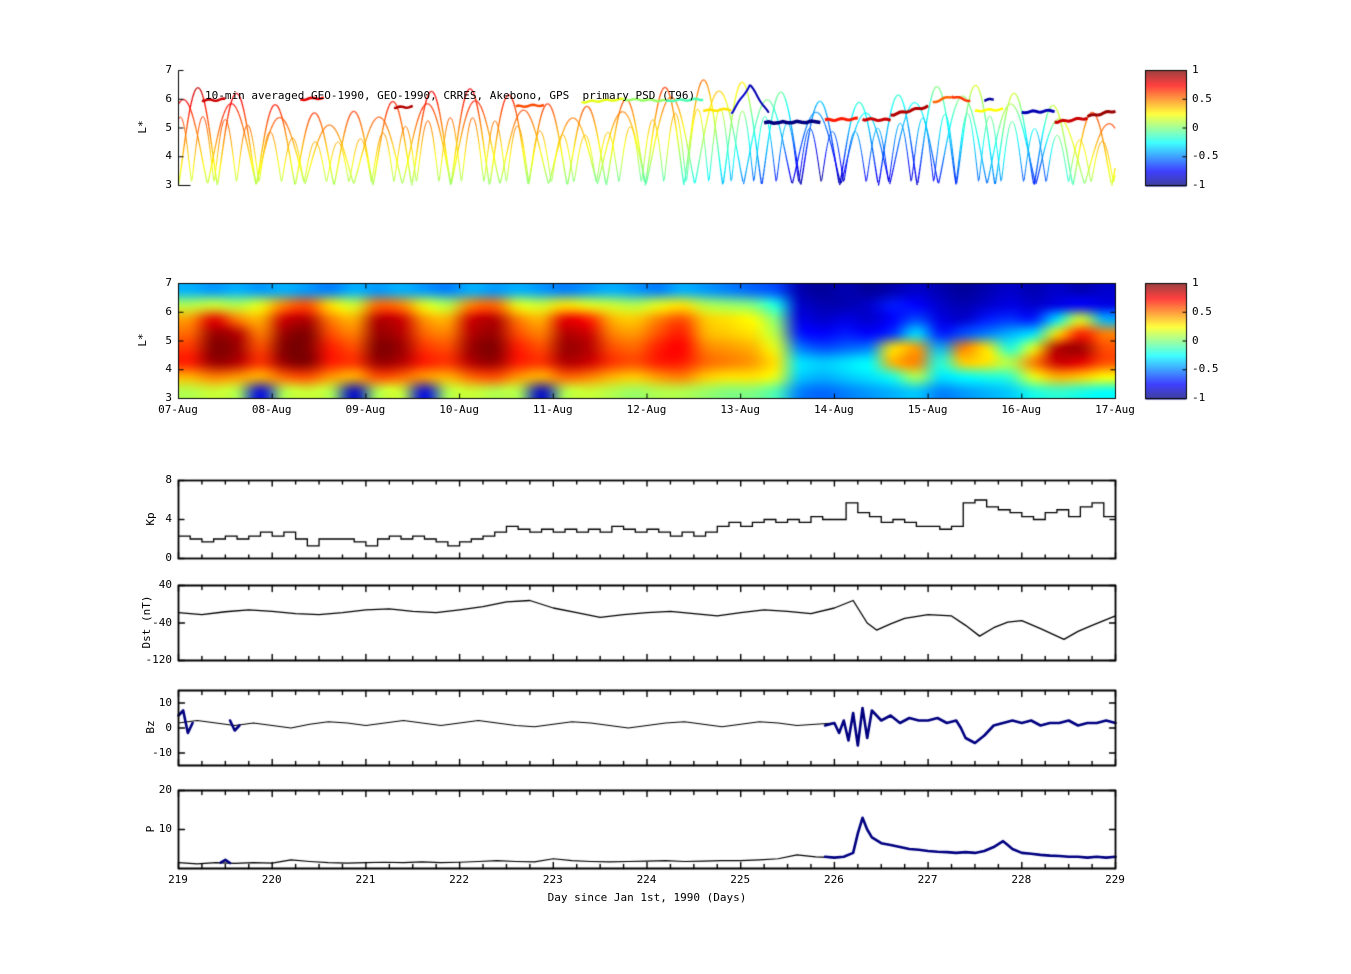 The width and height of the screenshot is (1351, 974). I want to click on tick-label: 09-Aug, so click(365, 409).